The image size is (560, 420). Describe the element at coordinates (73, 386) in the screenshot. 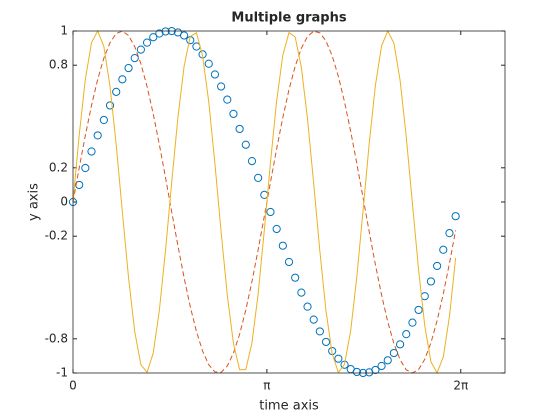

I see `x-tick-label: 0` at that location.